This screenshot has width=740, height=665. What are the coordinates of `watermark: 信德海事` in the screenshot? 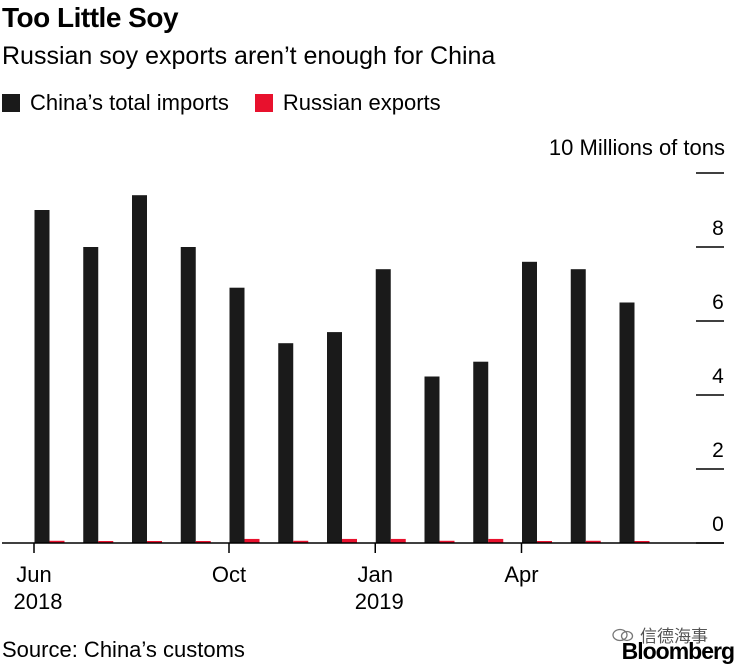 It's located at (660, 634).